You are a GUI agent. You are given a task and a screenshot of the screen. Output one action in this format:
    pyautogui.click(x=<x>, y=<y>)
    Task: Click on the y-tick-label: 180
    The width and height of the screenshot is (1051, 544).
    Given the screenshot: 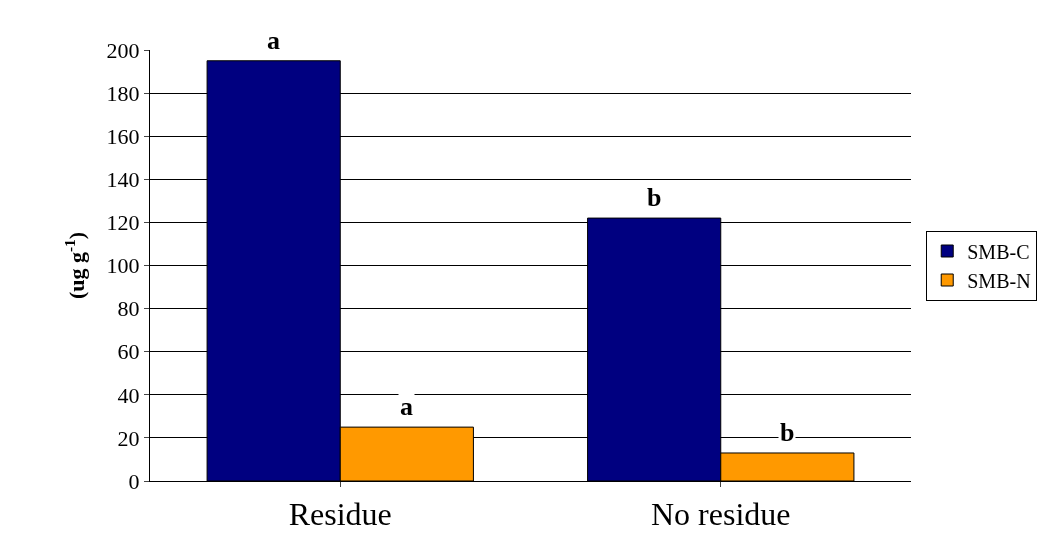 What is the action you would take?
    pyautogui.click(x=123, y=93)
    